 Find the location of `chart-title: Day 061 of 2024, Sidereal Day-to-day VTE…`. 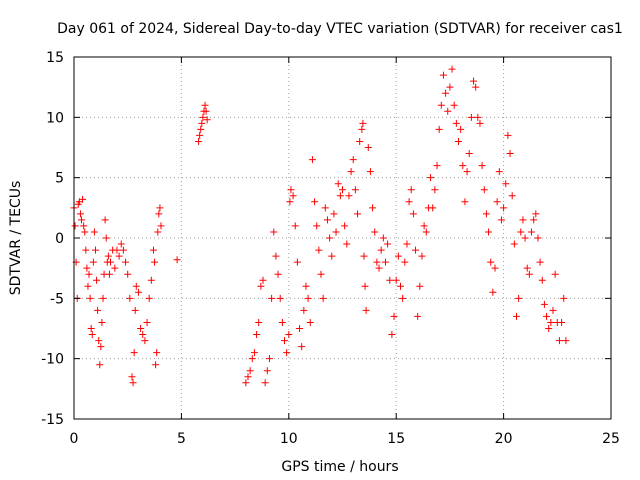

chart-title: Day 061 of 2024, Sidereal Day-to-day VTE… is located at coordinates (340, 29).